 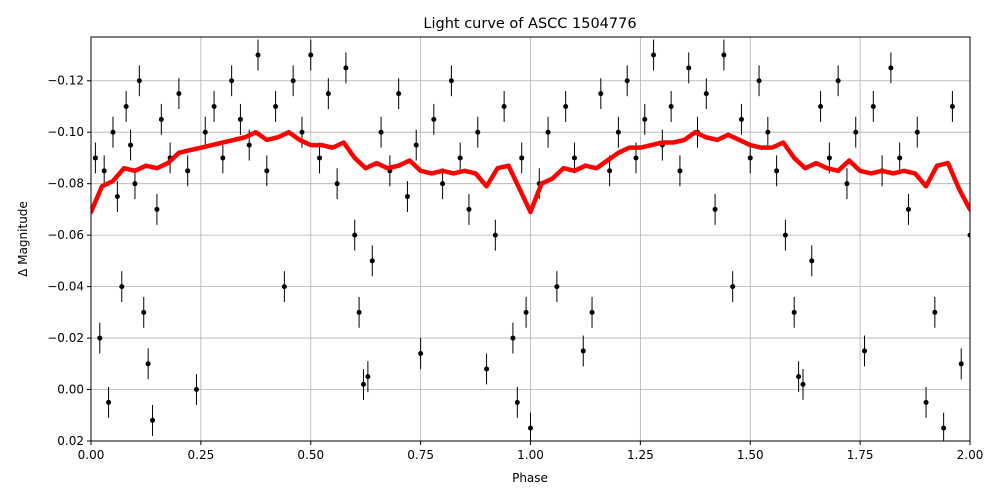 What do you see at coordinates (65, 184) in the screenshot?
I see `y-tick-label: −0.08` at bounding box center [65, 184].